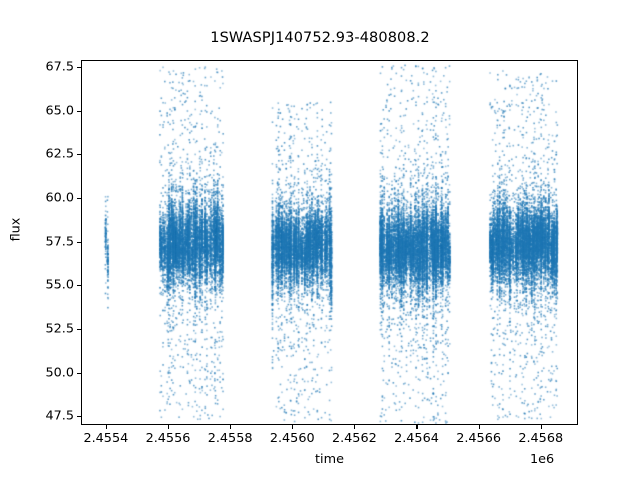 Image resolution: width=640 pixels, height=480 pixels. What do you see at coordinates (60, 329) in the screenshot?
I see `y-tick-label: 52.5` at bounding box center [60, 329].